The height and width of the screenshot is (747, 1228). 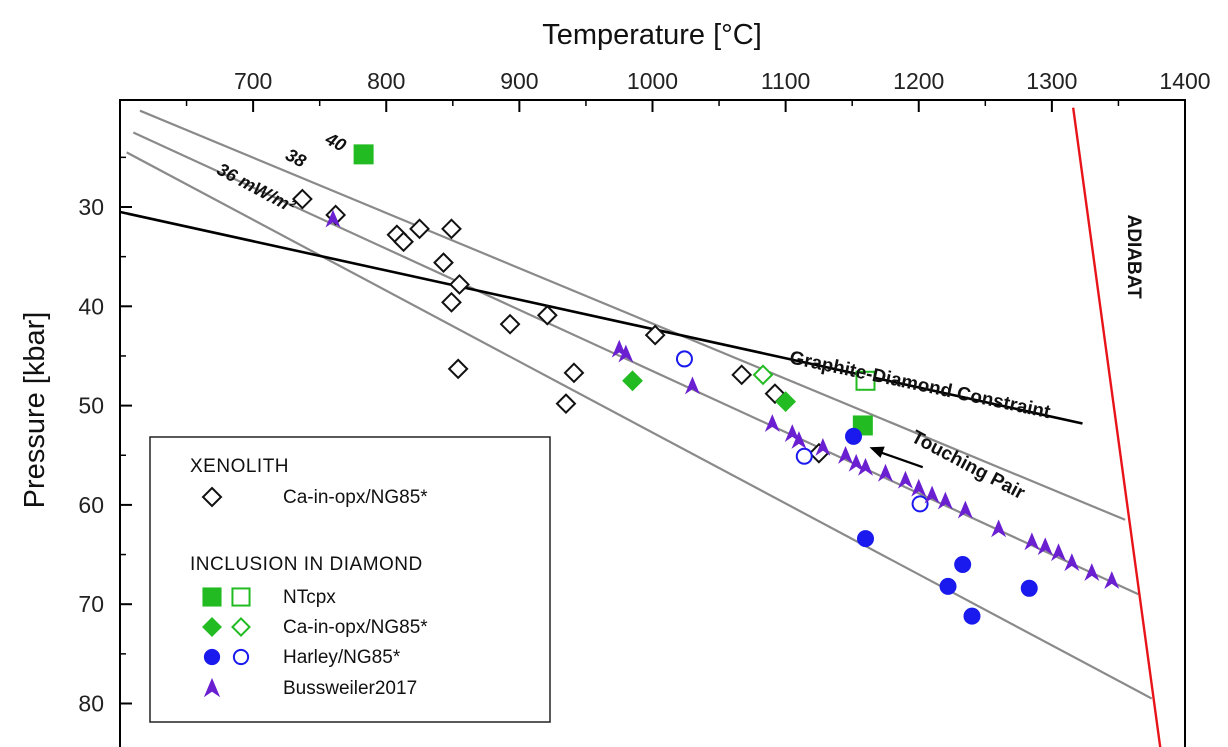 I want to click on annotation-label: 38, so click(x=295, y=157).